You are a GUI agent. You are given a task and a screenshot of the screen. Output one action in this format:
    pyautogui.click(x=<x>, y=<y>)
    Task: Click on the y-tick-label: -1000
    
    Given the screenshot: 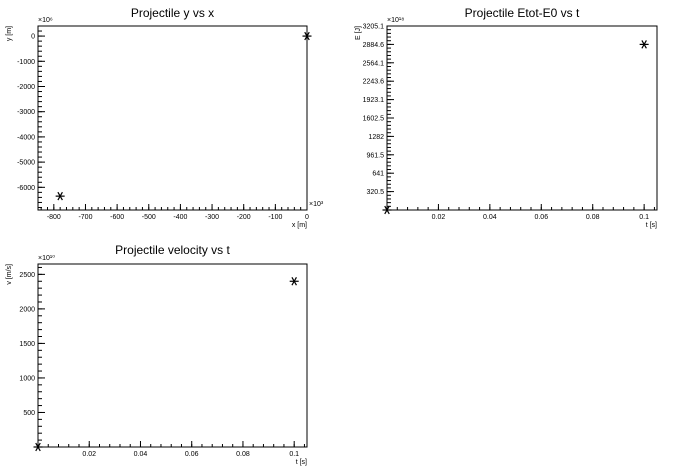 What is the action you would take?
    pyautogui.click(x=26, y=62)
    